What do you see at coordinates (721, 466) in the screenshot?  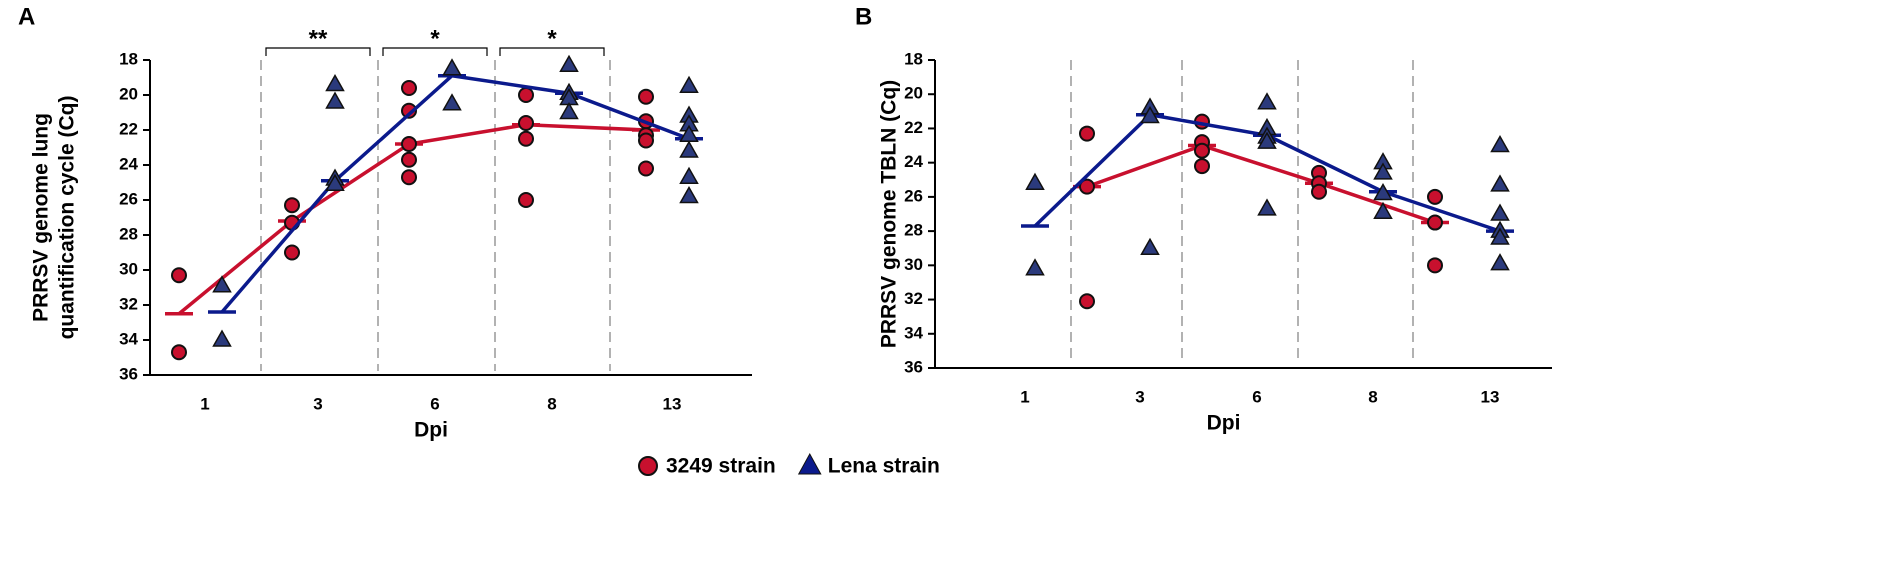 I see `legend-label: 3249 strain` at bounding box center [721, 466].